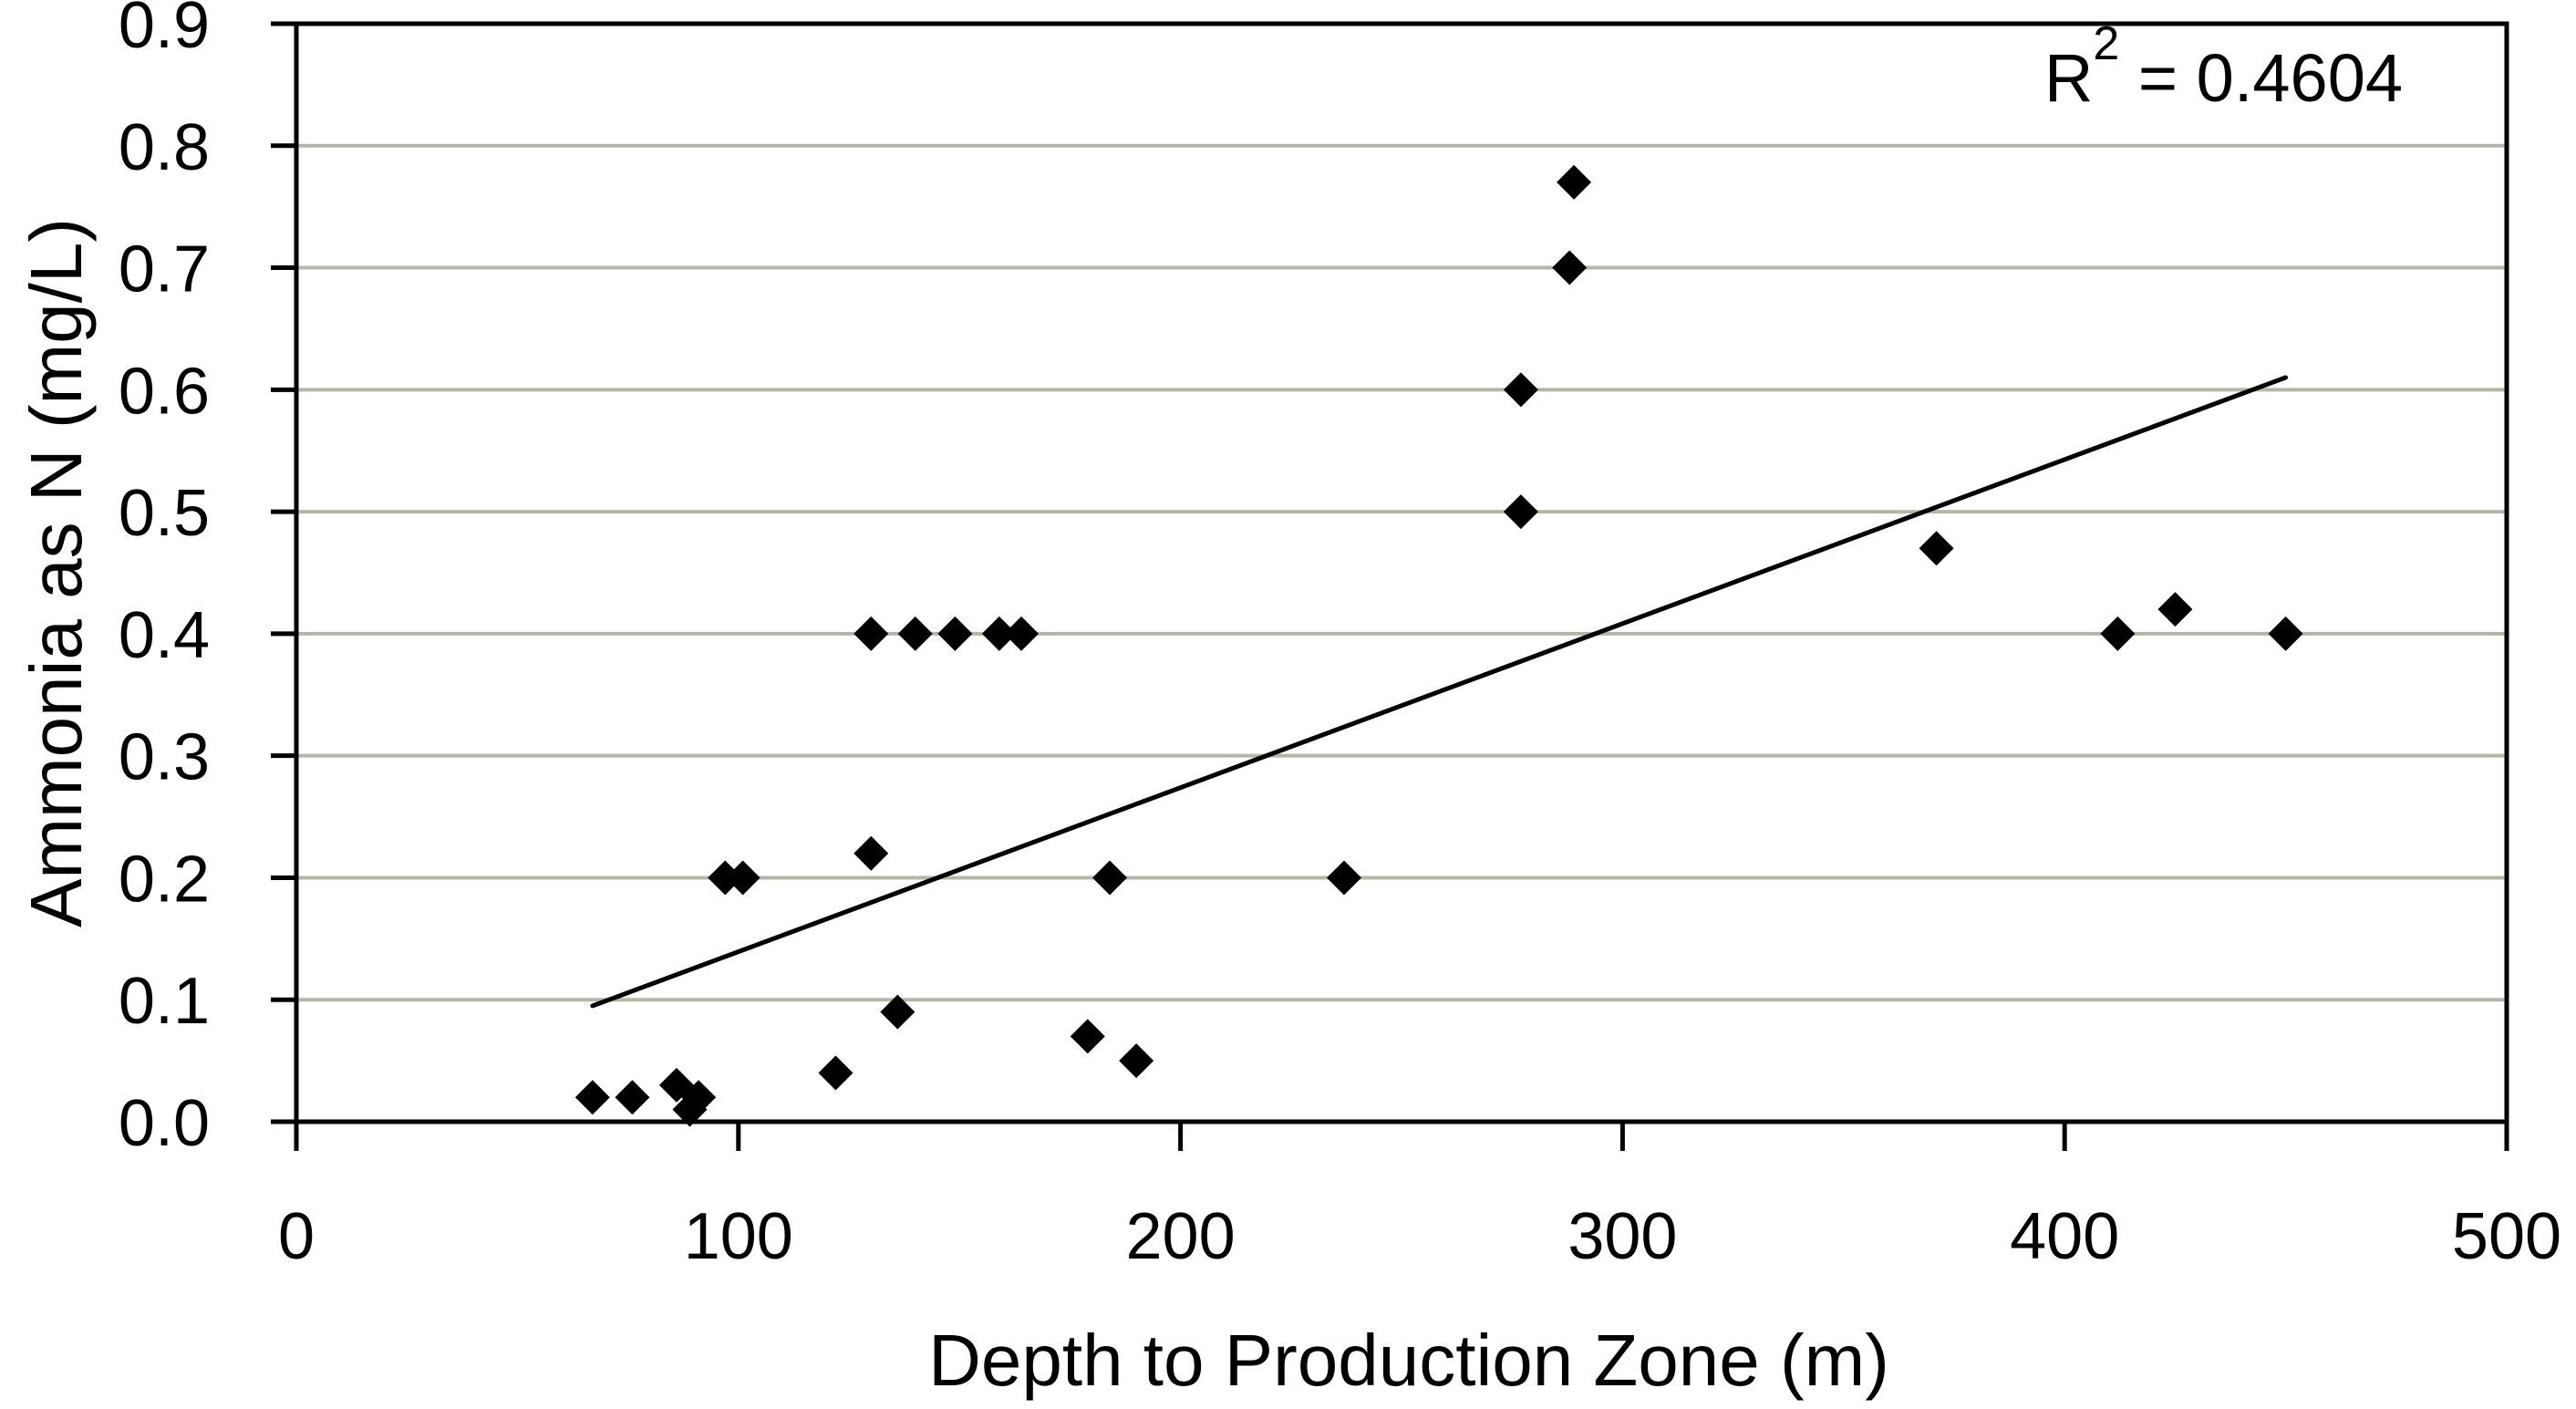  I want to click on r-squared-annotation: R2 = 0.4604, so click(2223, 66).